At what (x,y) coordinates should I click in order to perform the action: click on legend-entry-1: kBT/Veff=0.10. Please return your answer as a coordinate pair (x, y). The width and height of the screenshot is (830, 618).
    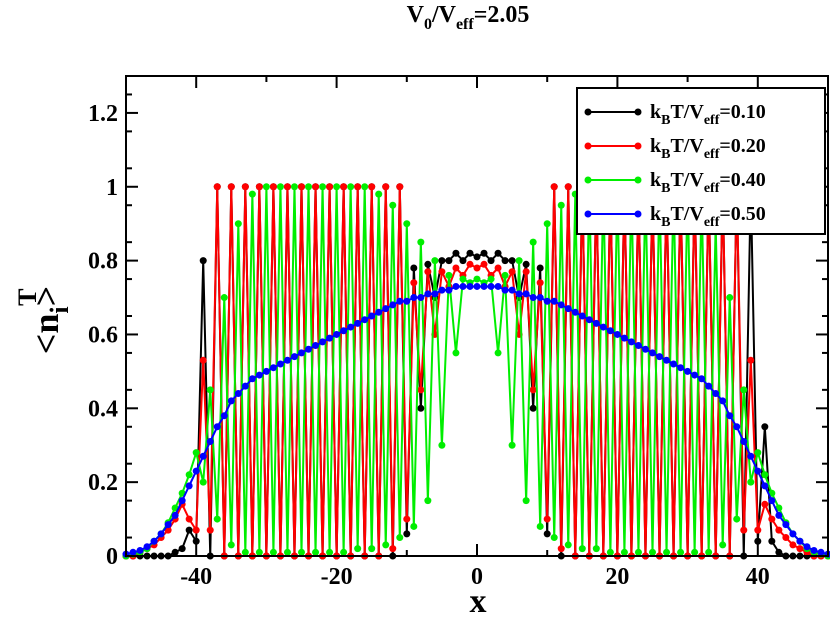
    Looking at the image, I should click on (675, 114).